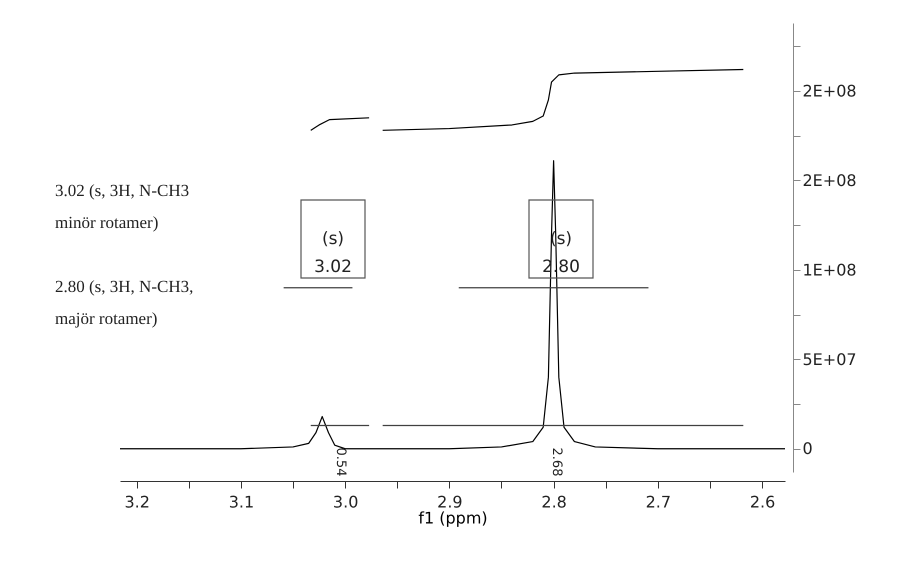  I want to click on x-tick-label: 2.6, so click(763, 502).